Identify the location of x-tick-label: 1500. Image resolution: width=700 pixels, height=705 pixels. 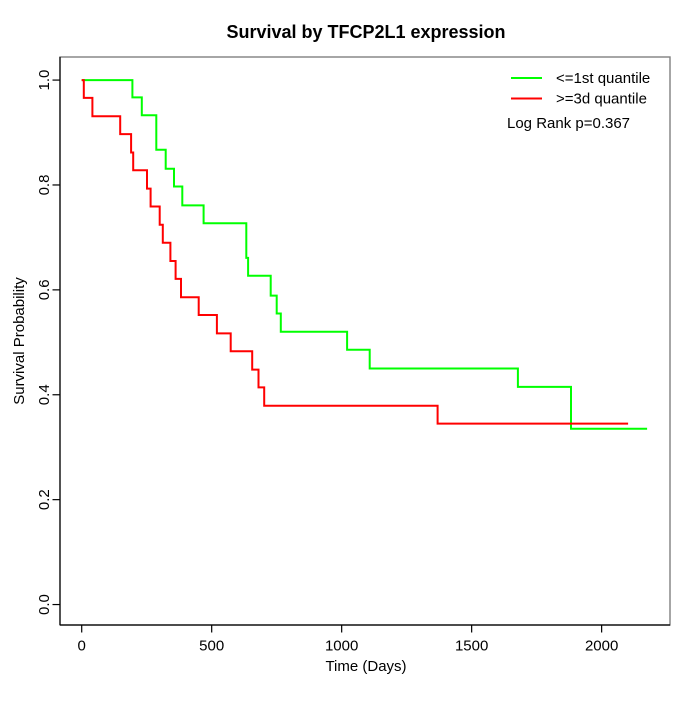
(471, 646).